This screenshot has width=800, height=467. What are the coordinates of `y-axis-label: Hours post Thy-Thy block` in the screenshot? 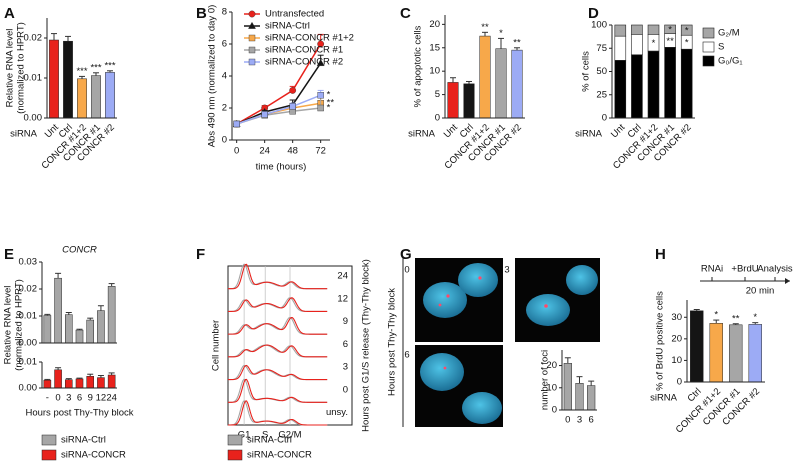 It's located at (392, 342).